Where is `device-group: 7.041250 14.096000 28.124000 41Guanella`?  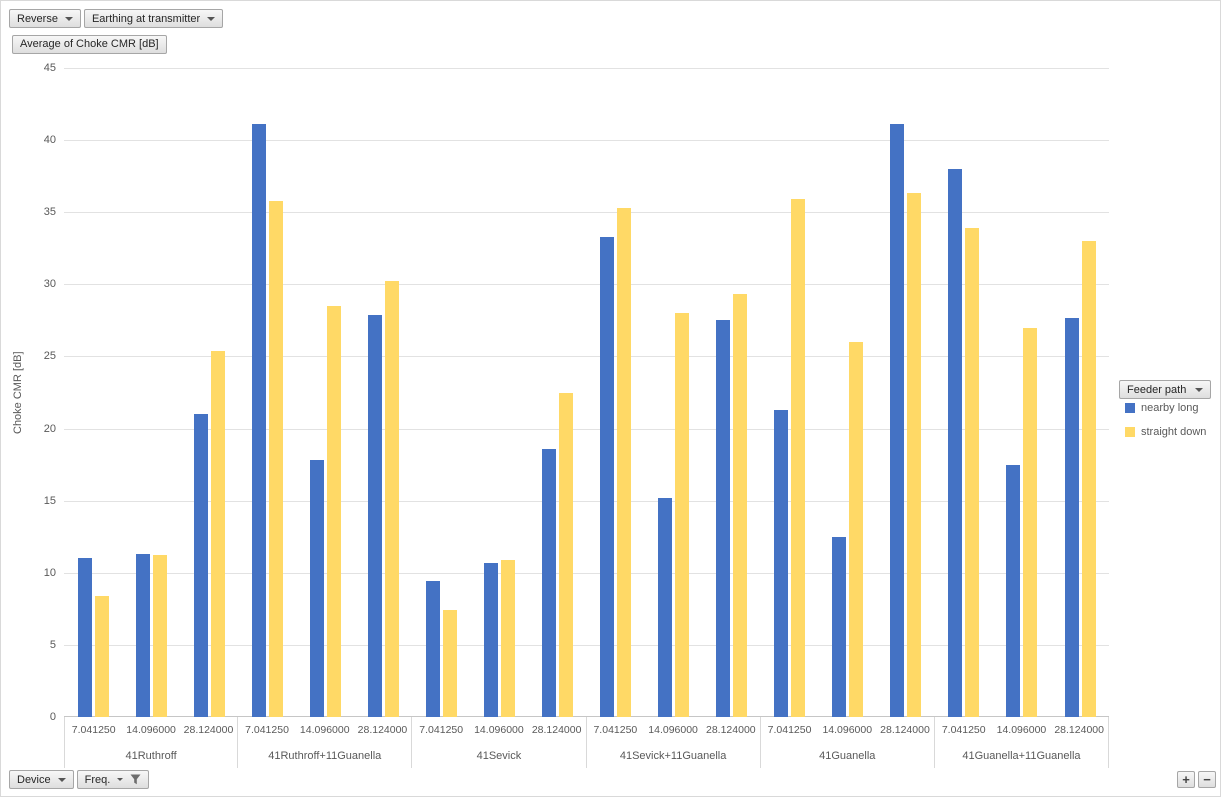 device-group: 7.041250 14.096000 28.124000 41Guanella is located at coordinates (848, 418).